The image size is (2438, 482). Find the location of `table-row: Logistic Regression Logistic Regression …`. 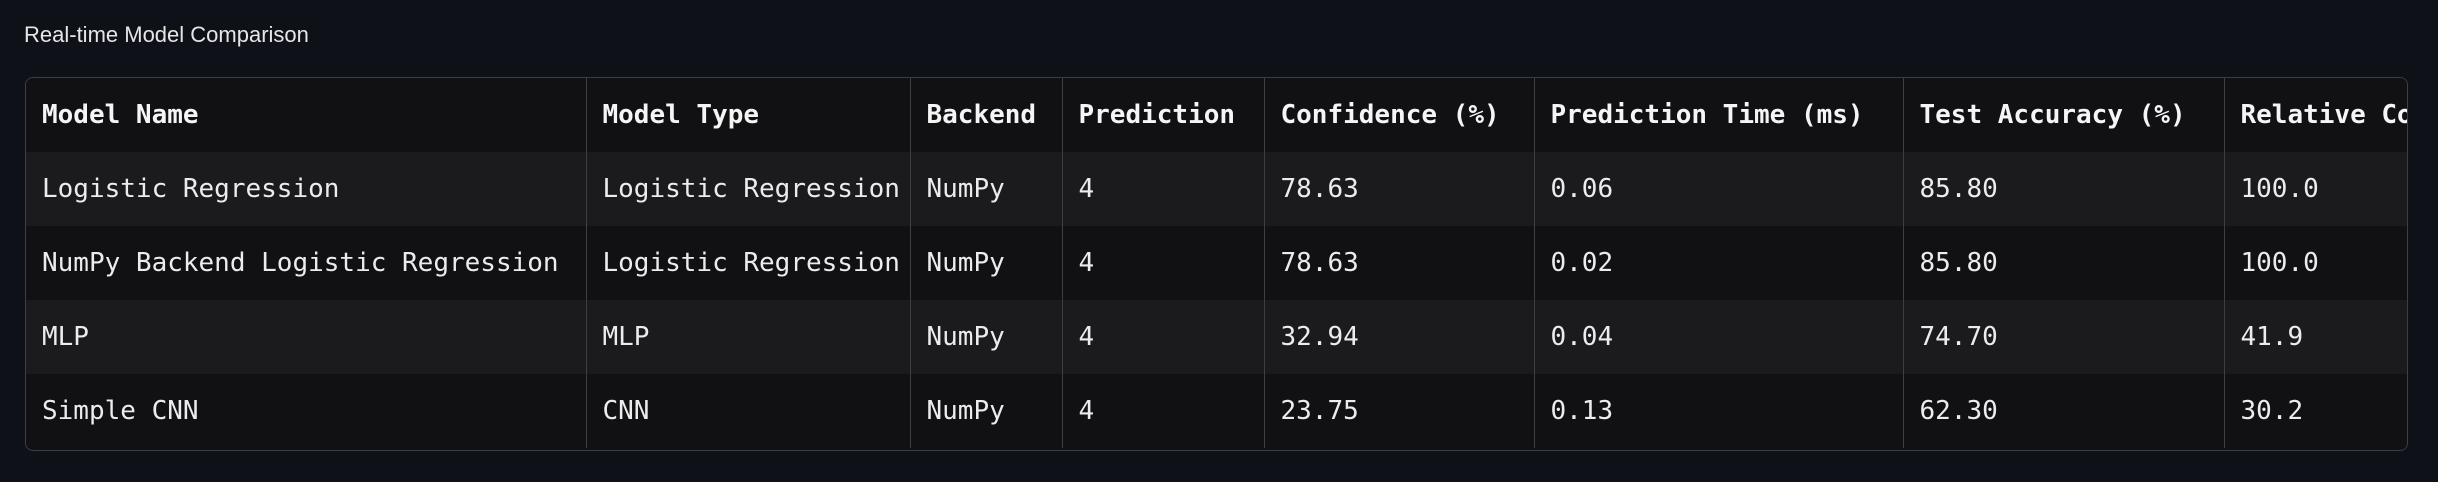

table-row: Logistic Regression Logistic Regression … is located at coordinates (1216, 189).